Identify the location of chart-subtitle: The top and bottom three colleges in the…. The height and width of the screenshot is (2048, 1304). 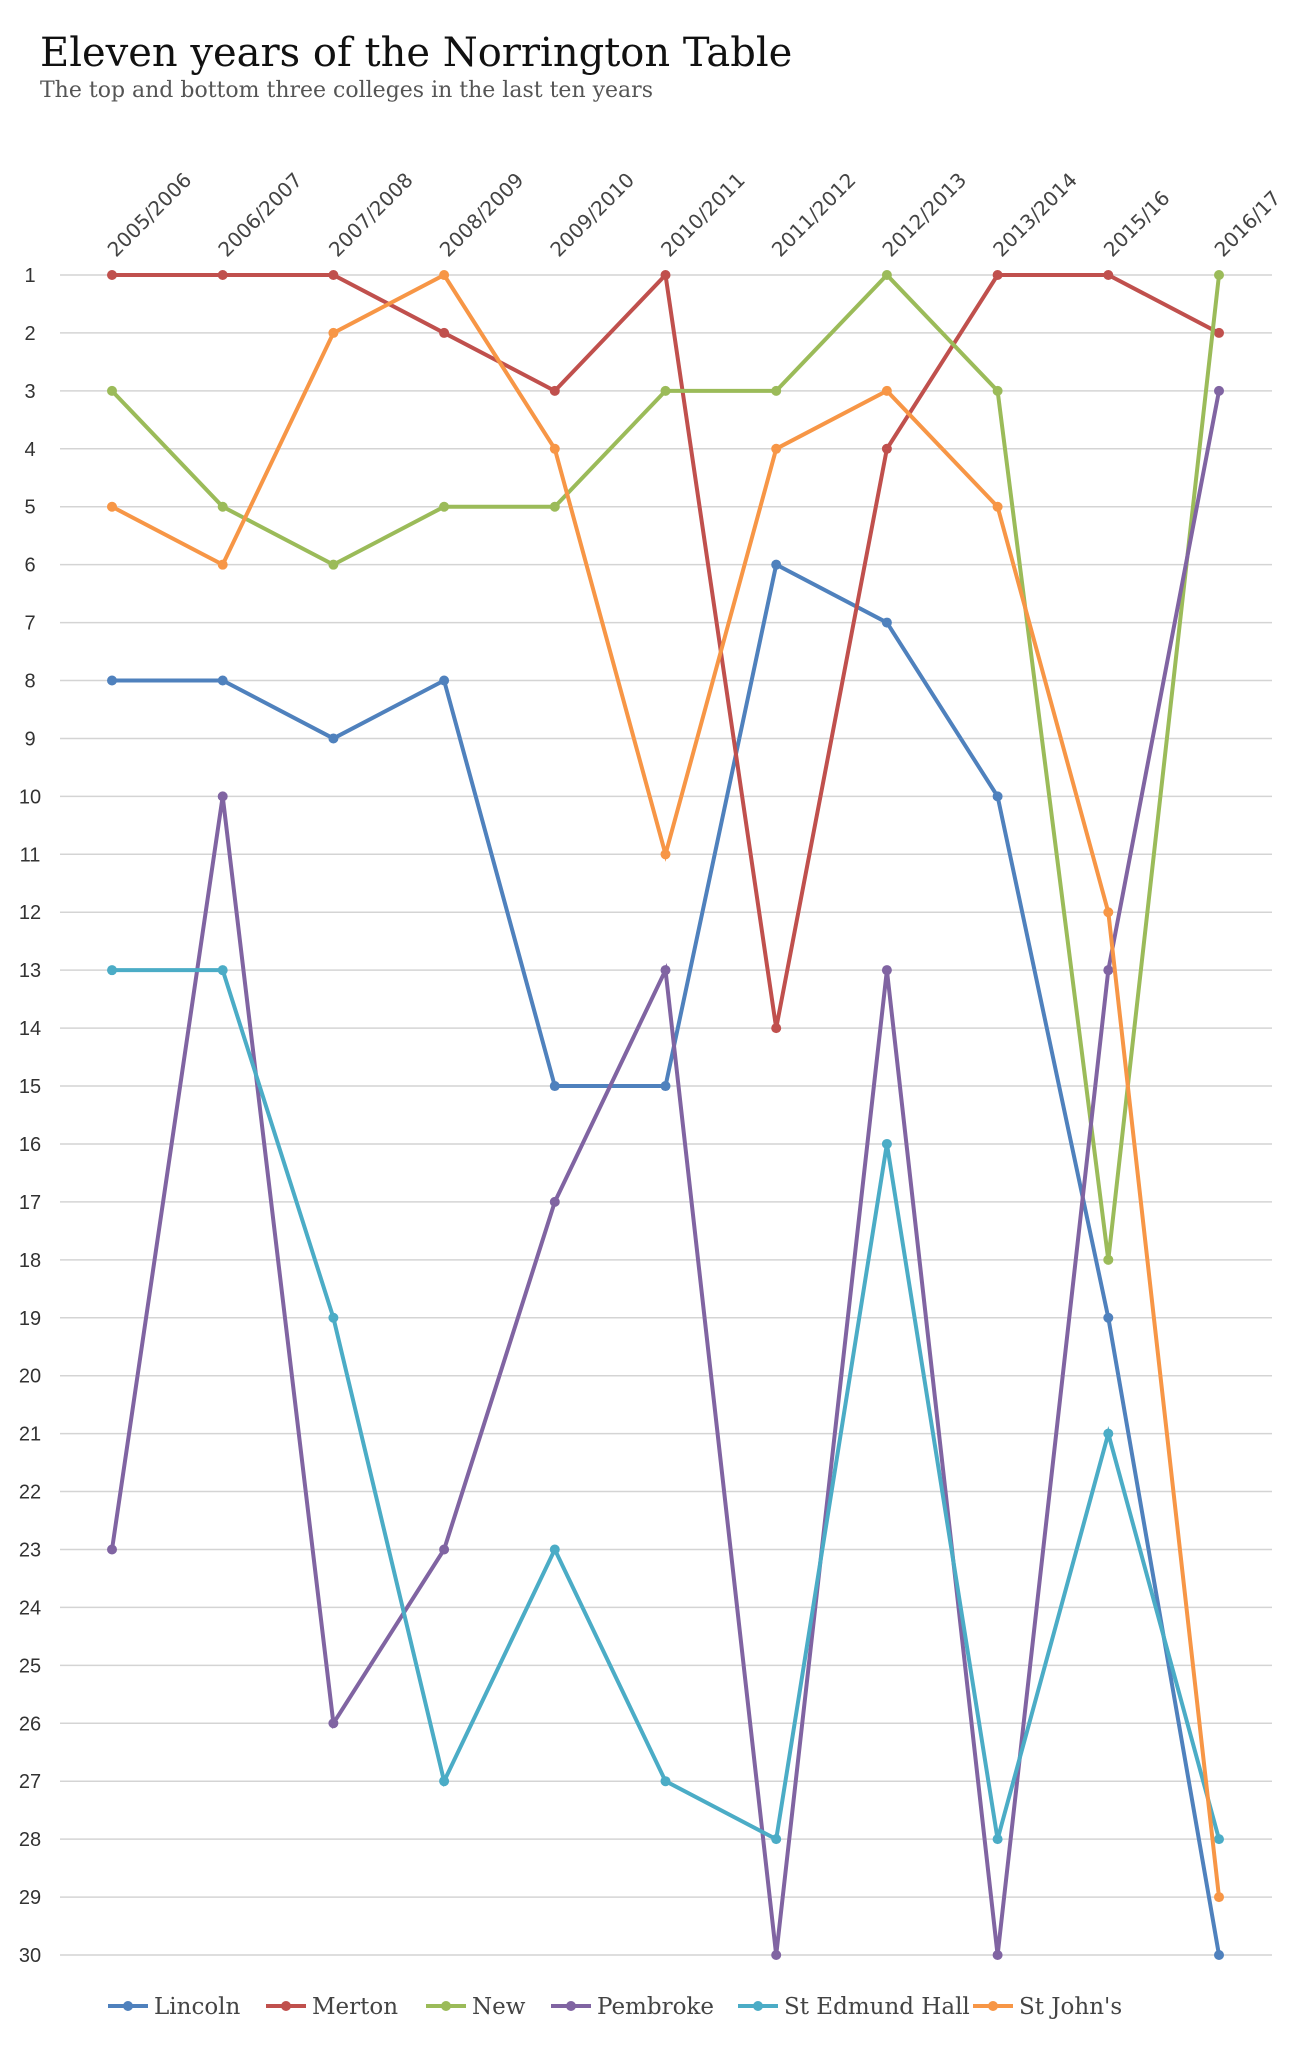
(346, 90).